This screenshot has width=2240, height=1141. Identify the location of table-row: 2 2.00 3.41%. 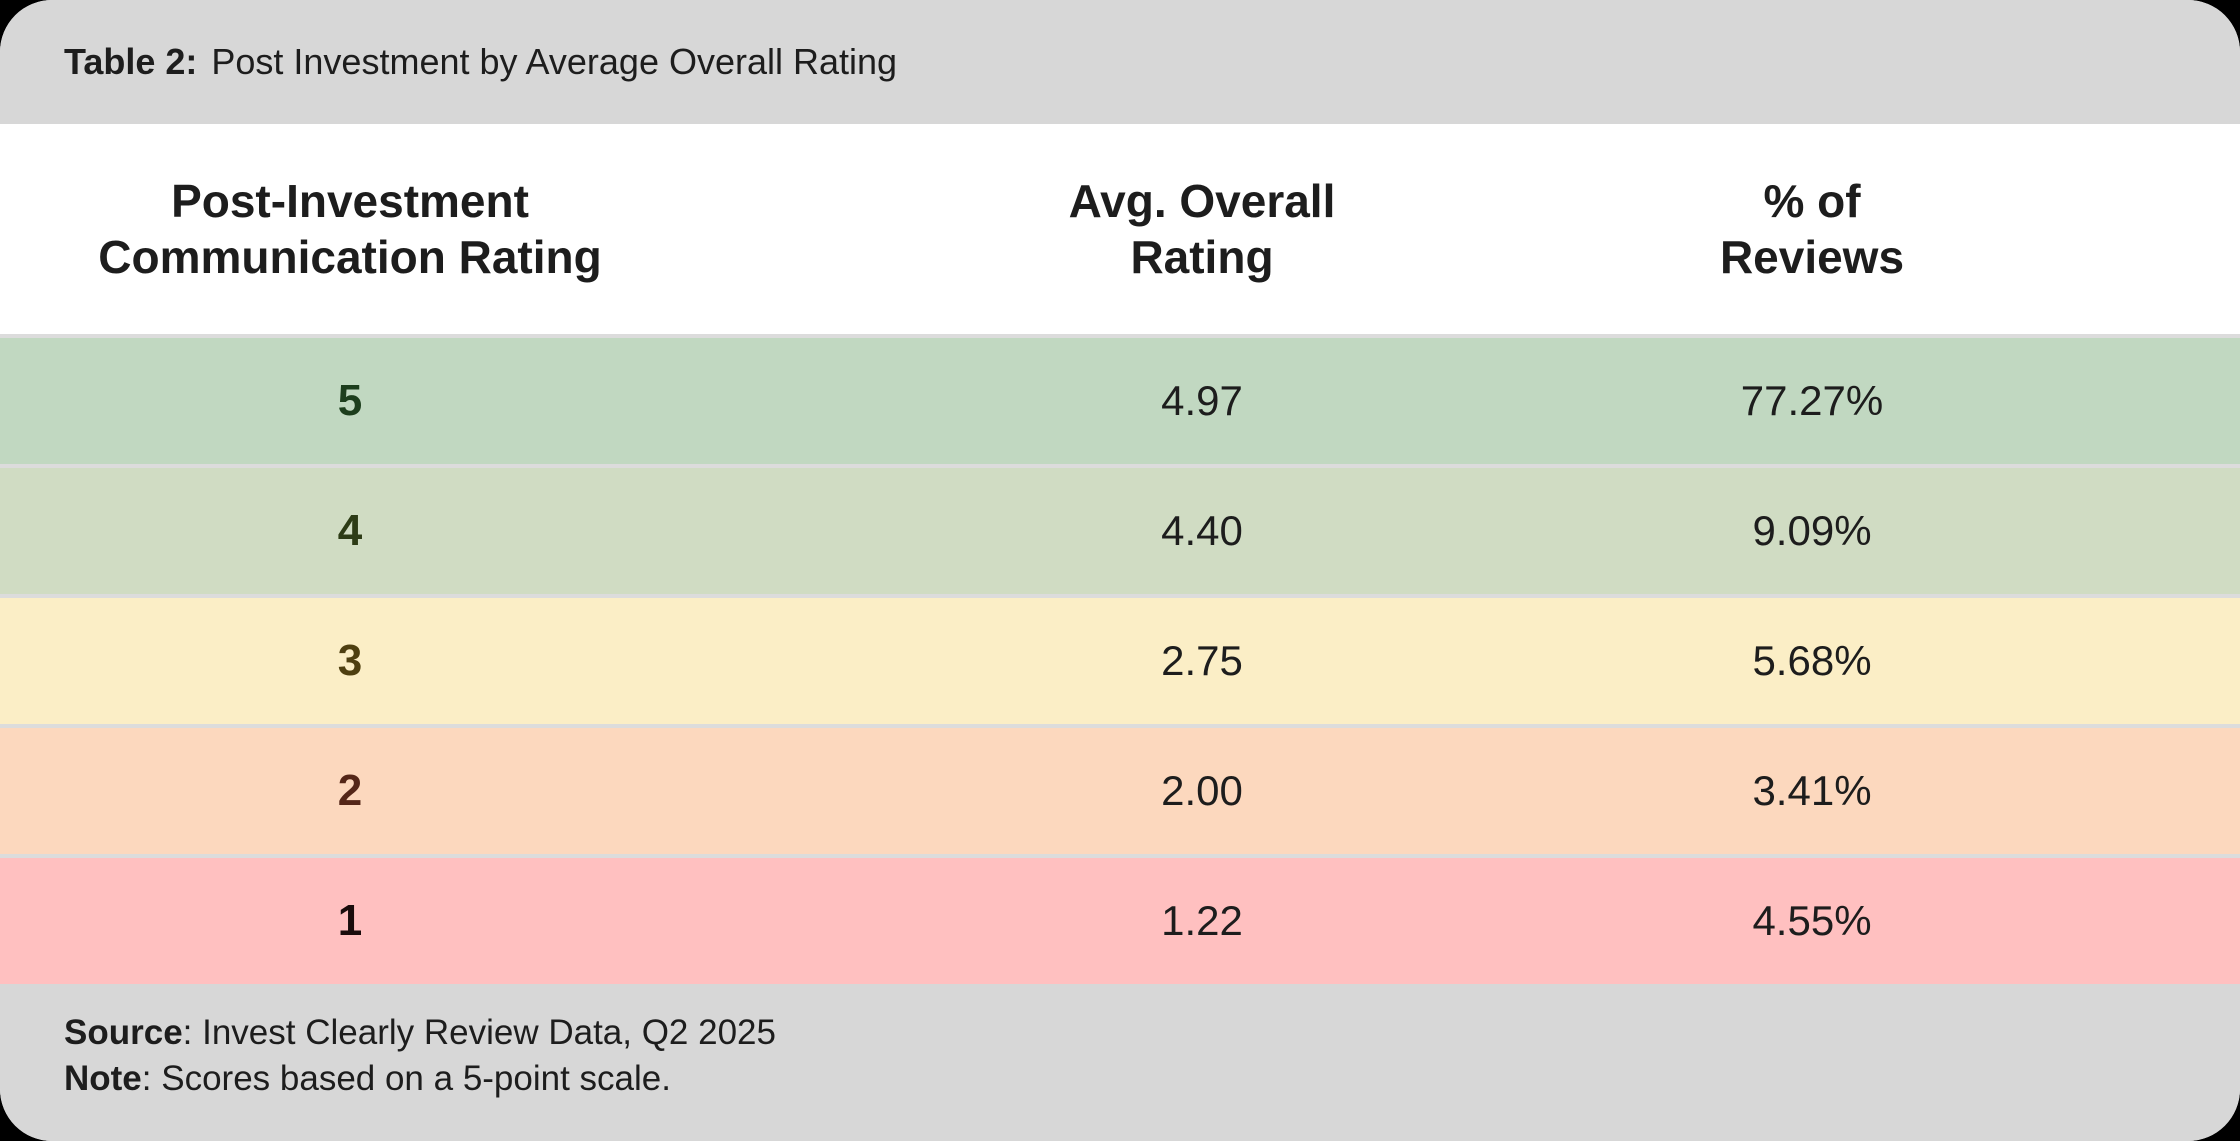
(1120, 789).